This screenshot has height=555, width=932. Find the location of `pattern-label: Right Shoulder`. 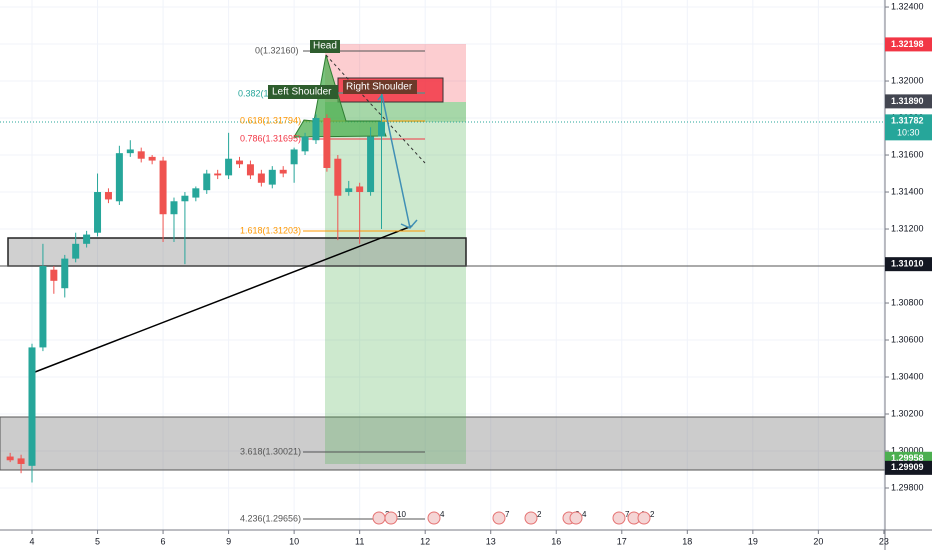

pattern-label: Right Shoulder is located at coordinates (379, 87).